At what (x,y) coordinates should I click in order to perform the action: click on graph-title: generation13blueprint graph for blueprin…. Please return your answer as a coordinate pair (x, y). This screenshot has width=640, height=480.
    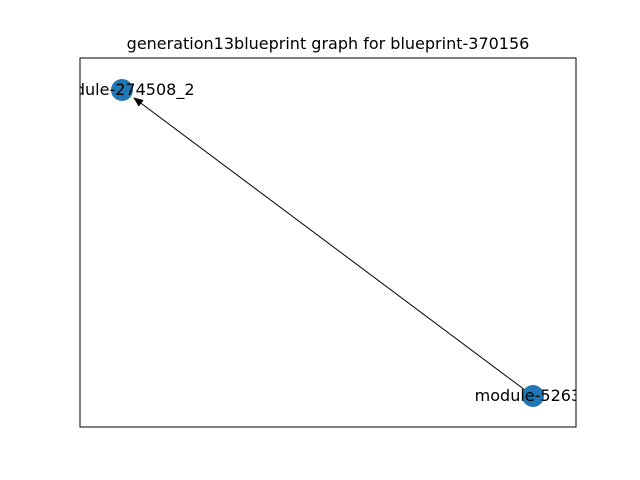
    Looking at the image, I should click on (328, 43).